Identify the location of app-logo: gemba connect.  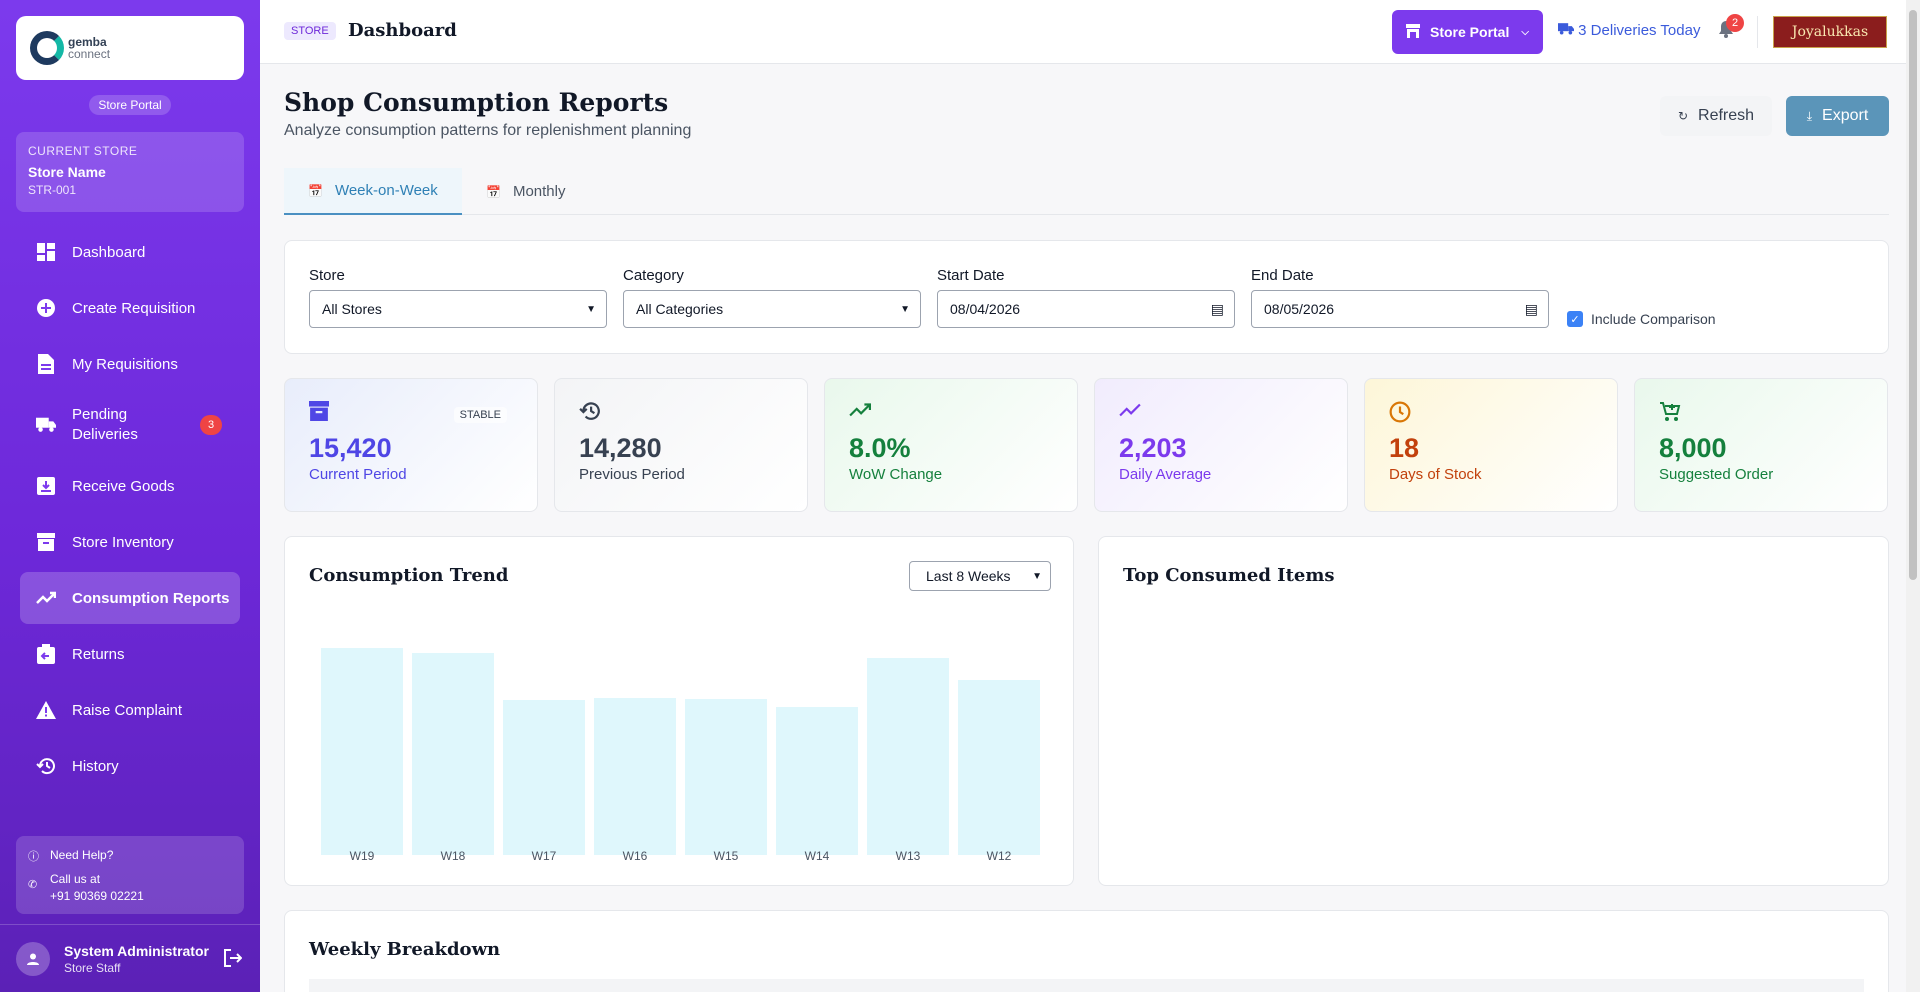
(130, 48).